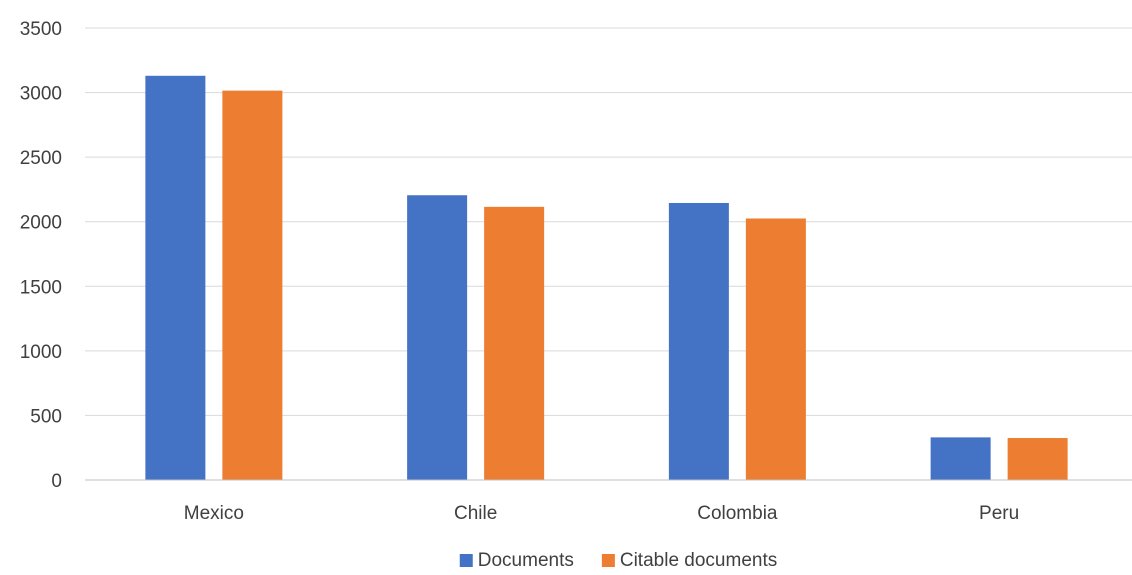 The height and width of the screenshot is (575, 1132). Describe the element at coordinates (437, 338) in the screenshot. I see `bar-documents-chile` at that location.